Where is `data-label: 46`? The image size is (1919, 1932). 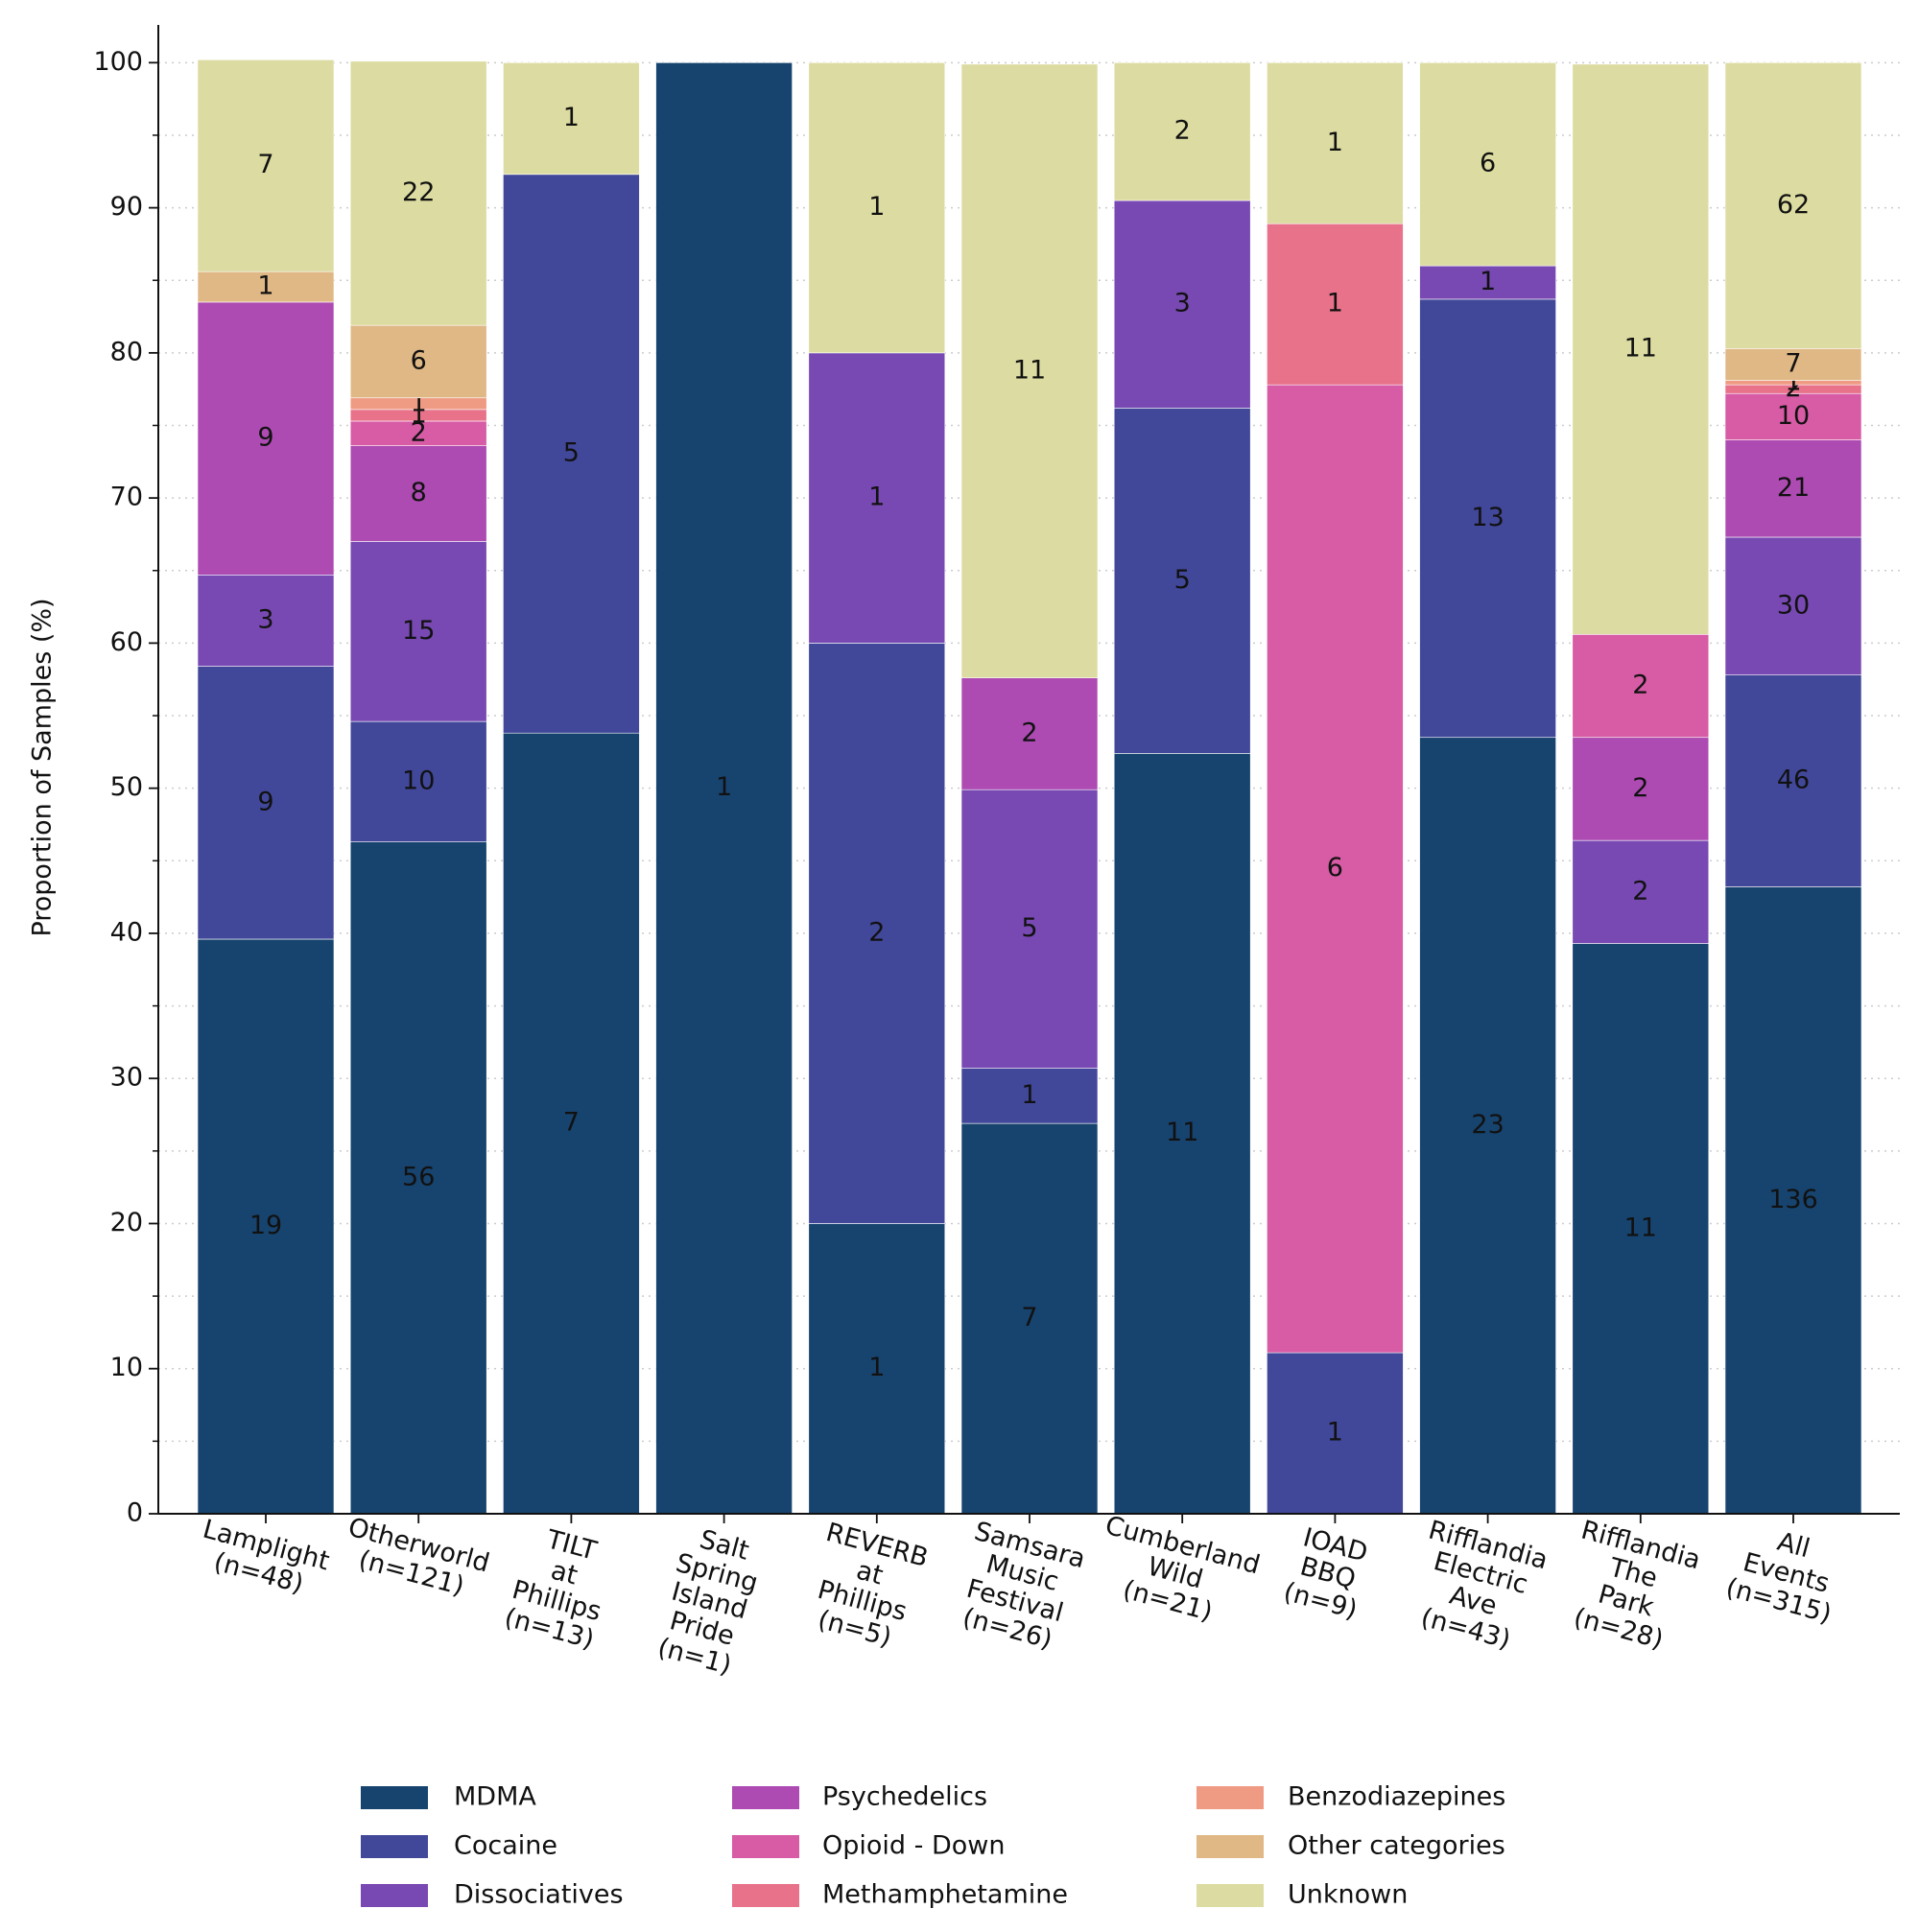
data-label: 46 is located at coordinates (1793, 781).